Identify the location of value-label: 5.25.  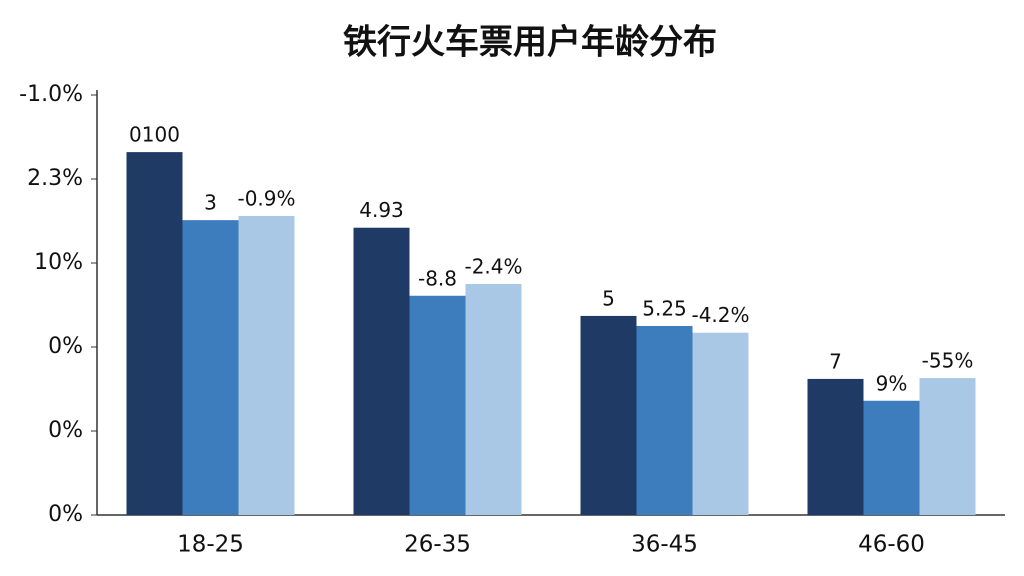
(664, 309).